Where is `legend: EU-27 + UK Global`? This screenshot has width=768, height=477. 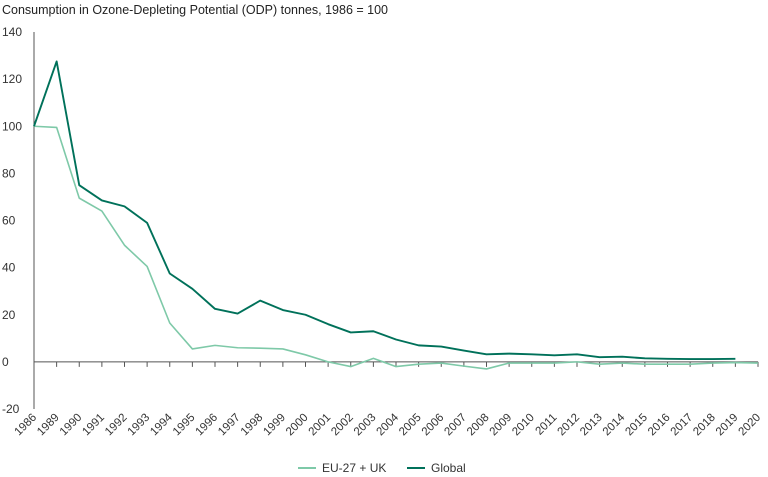 legend: EU-27 + UK Global is located at coordinates (382, 468).